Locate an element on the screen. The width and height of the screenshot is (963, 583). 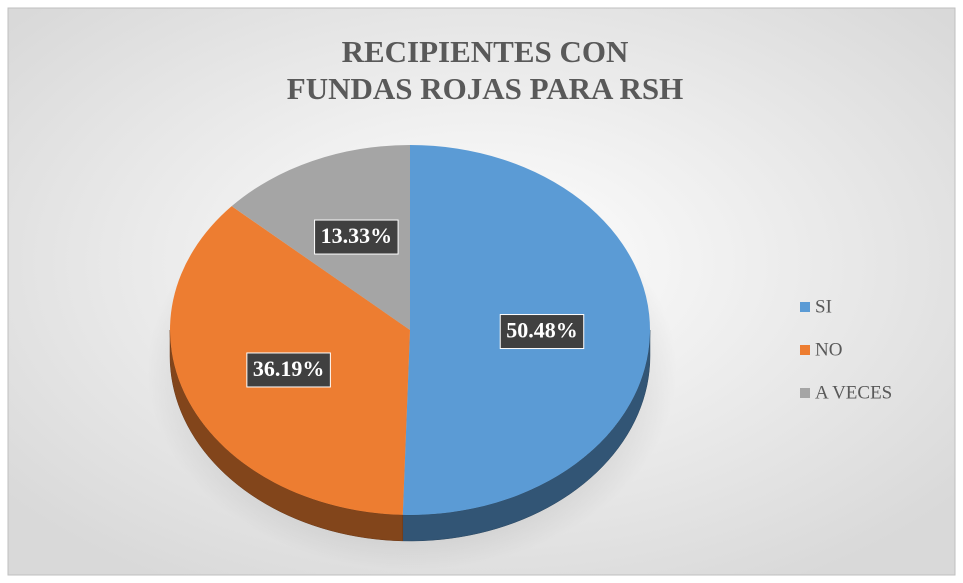
data-label: 36.19% is located at coordinates (288, 370).